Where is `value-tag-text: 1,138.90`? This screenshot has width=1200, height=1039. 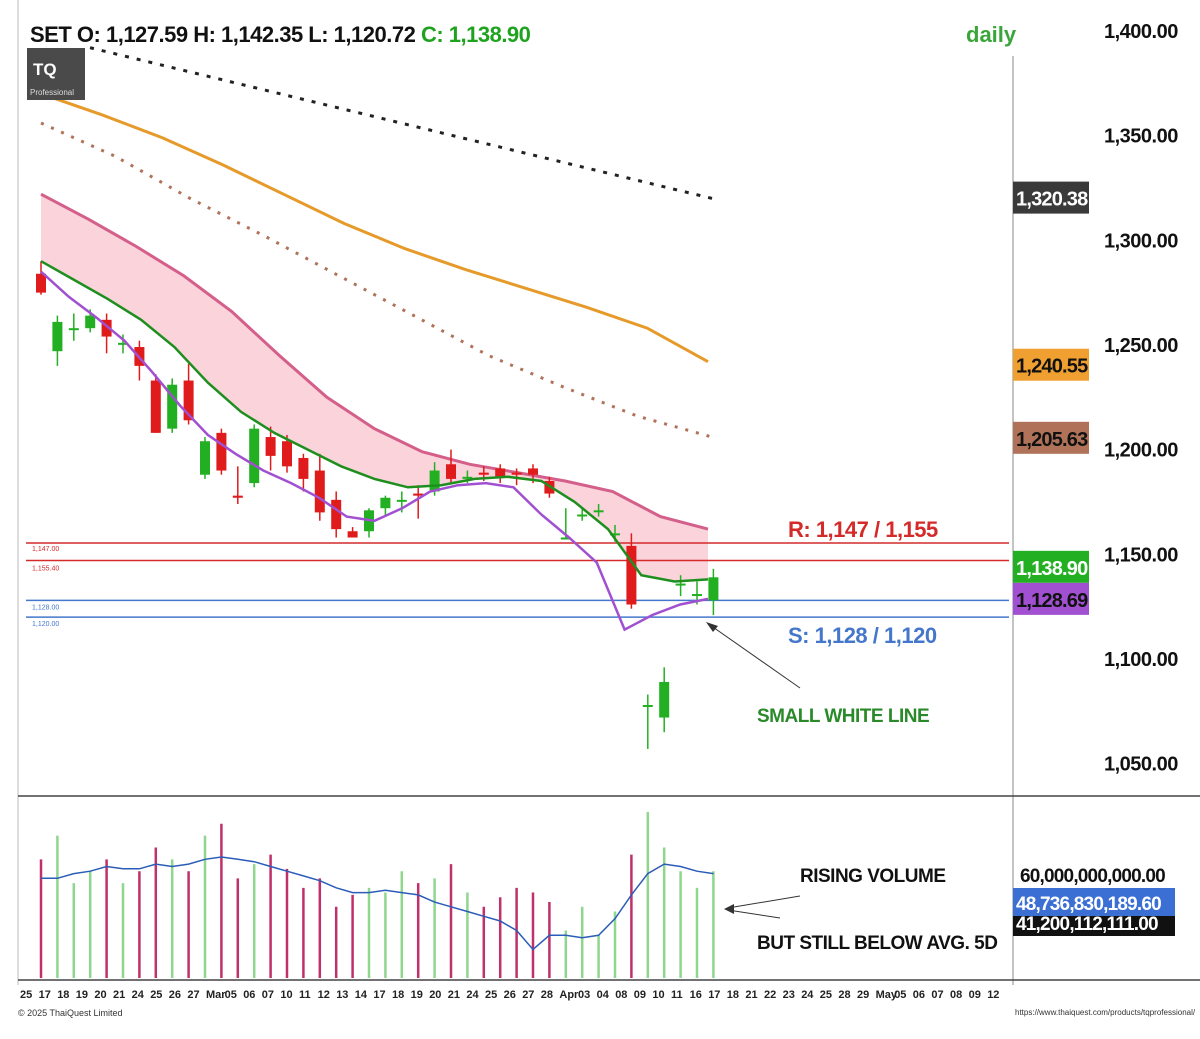 value-tag-text: 1,138.90 is located at coordinates (1052, 569).